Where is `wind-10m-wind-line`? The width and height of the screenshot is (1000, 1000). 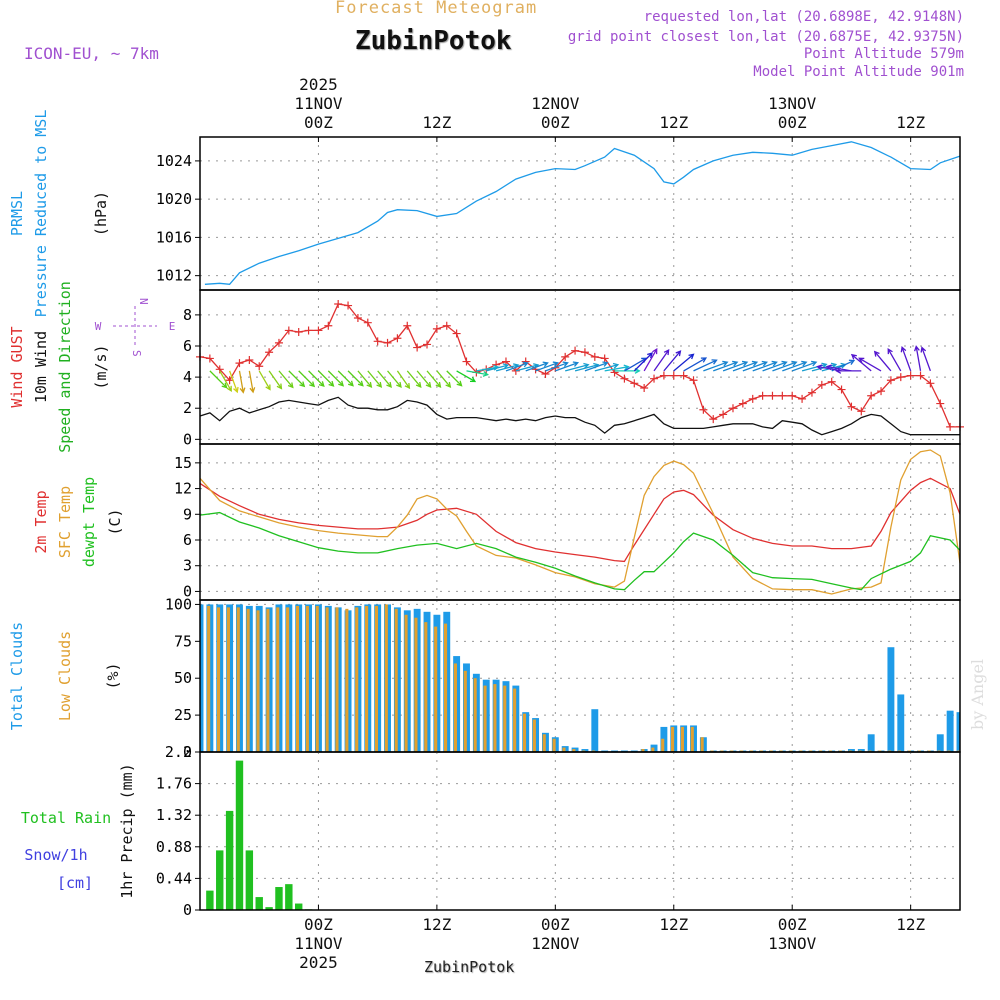
wind-10m-wind-line is located at coordinates (579, 416).